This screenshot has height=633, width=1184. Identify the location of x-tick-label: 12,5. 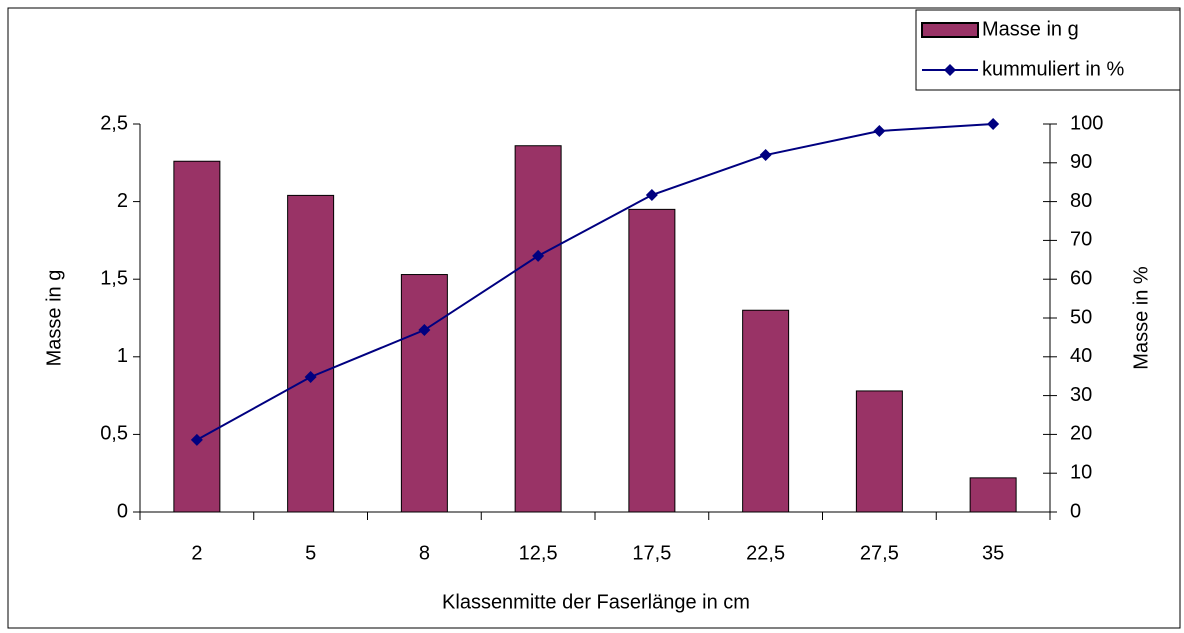
(538, 553).